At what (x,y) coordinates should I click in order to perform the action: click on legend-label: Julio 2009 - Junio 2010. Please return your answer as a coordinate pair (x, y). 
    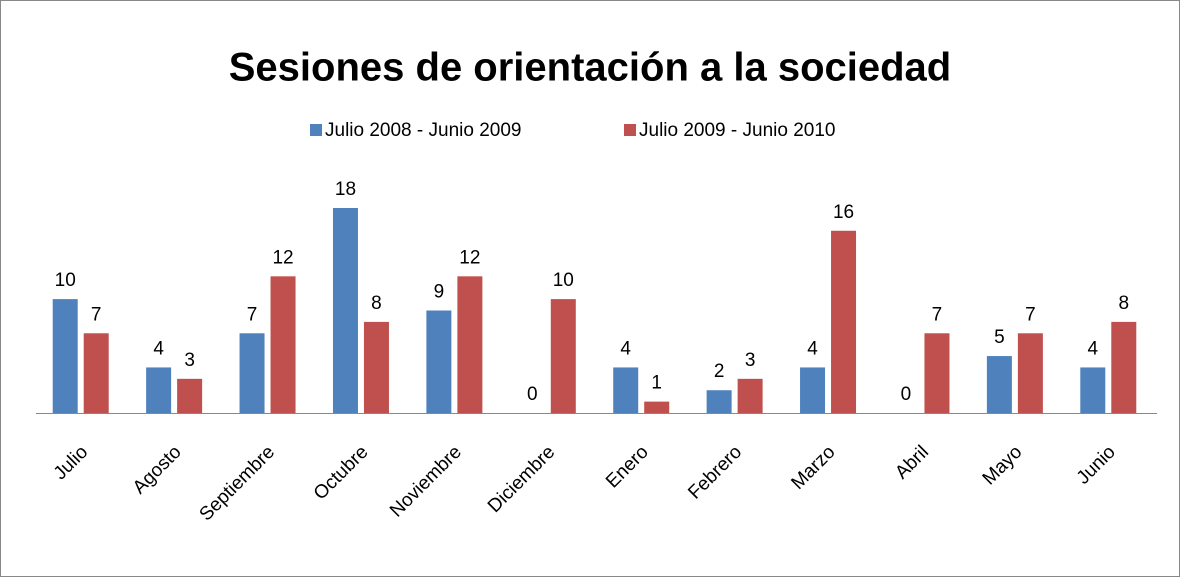
    Looking at the image, I should click on (737, 130).